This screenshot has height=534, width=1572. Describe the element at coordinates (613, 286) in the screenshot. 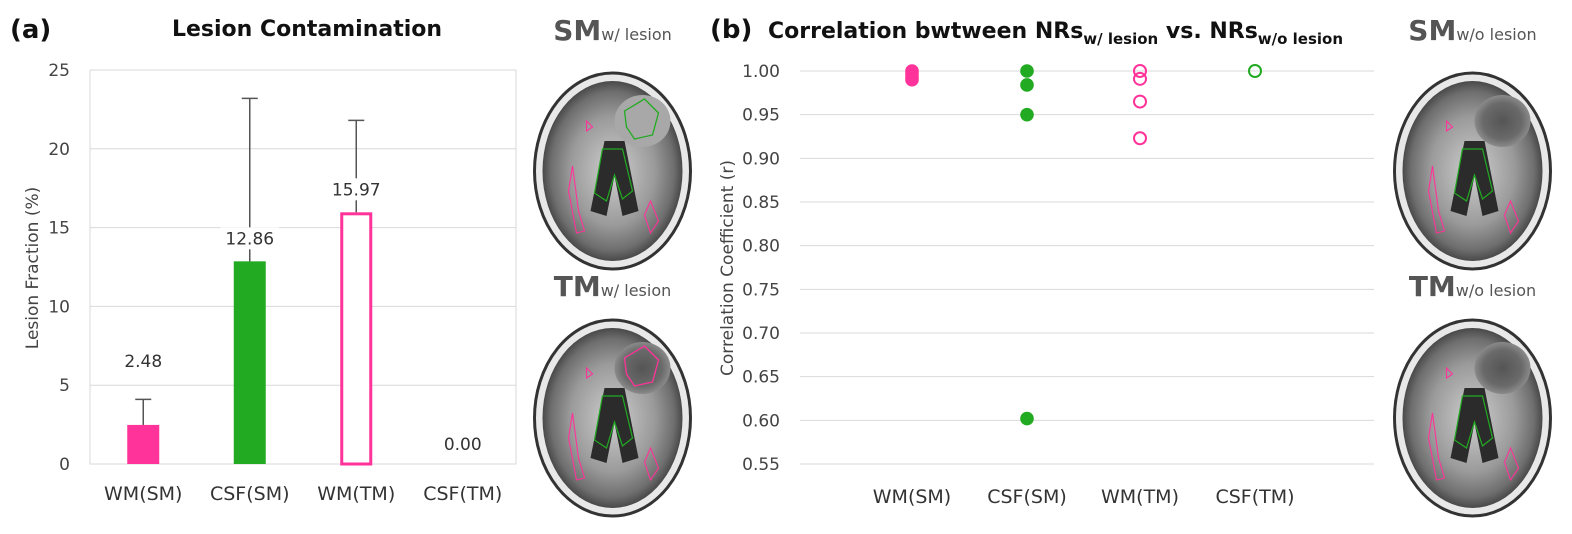

I see `brain-image-label: TMw/ lesion` at that location.